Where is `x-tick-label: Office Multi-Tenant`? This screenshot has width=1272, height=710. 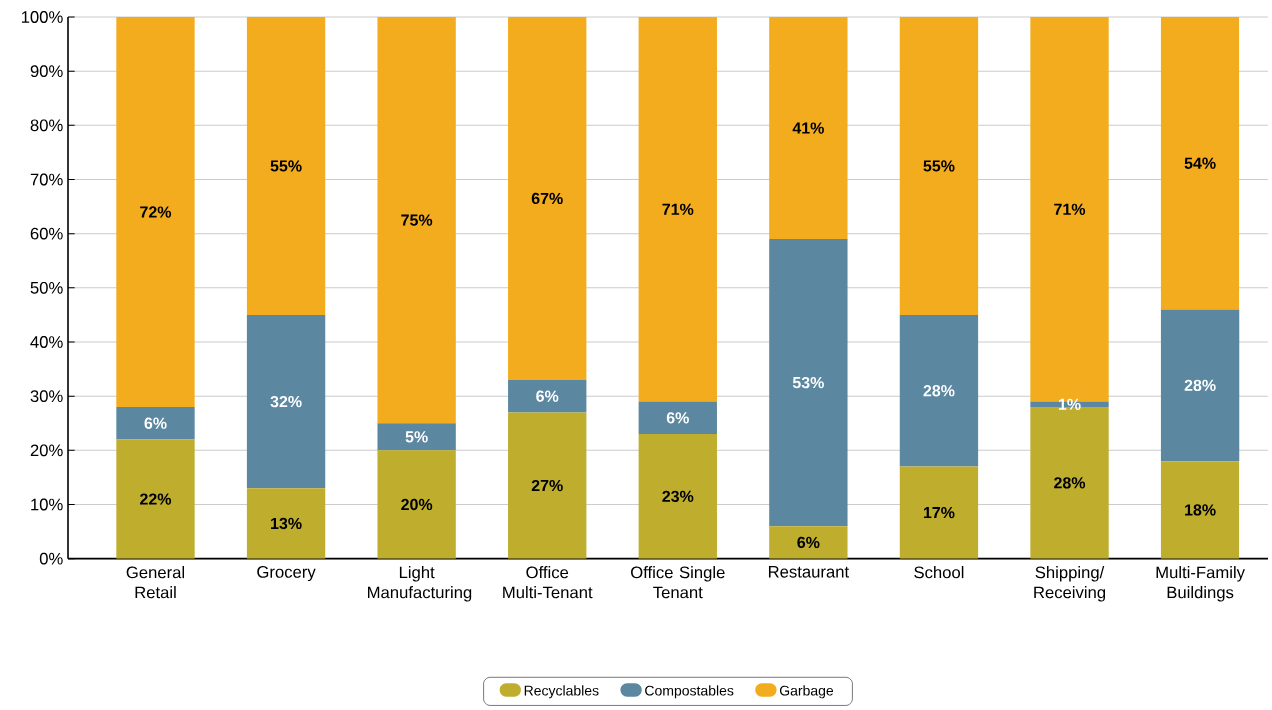
x-tick-label: Office Multi-Tenant is located at coordinates (548, 582).